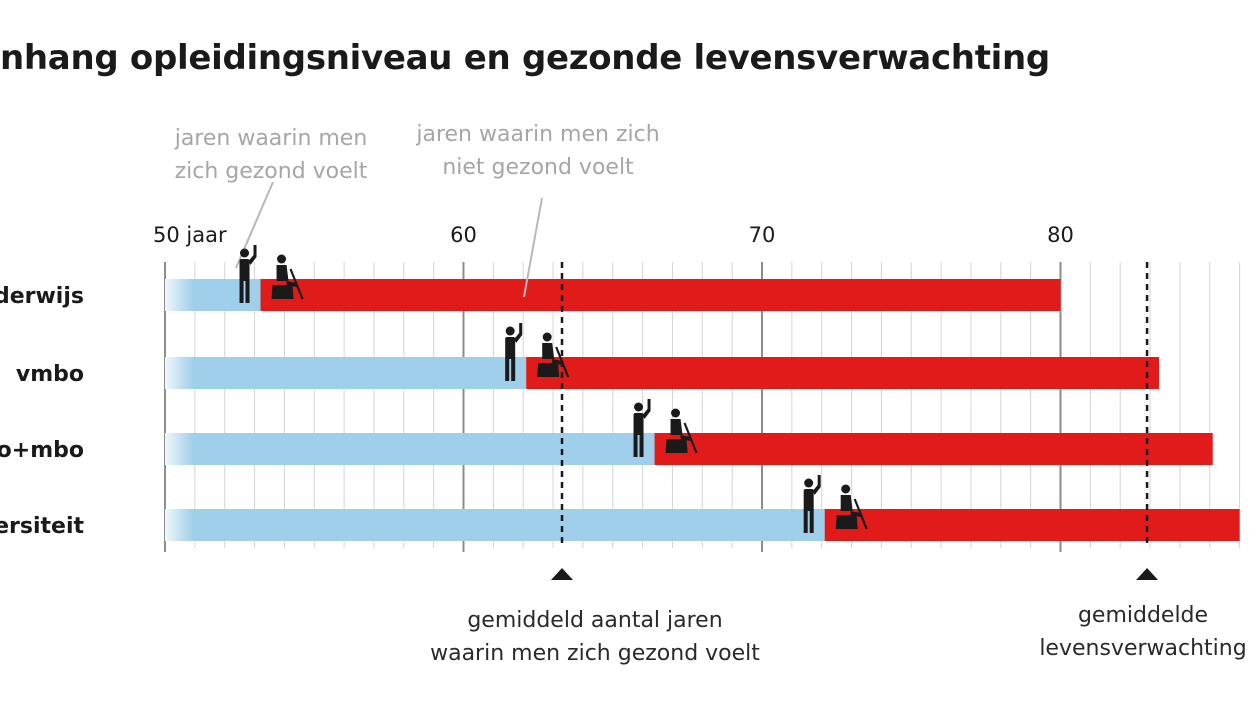  I want to click on healthy-years-note-line-1: jaren waarin men, so click(271, 138).